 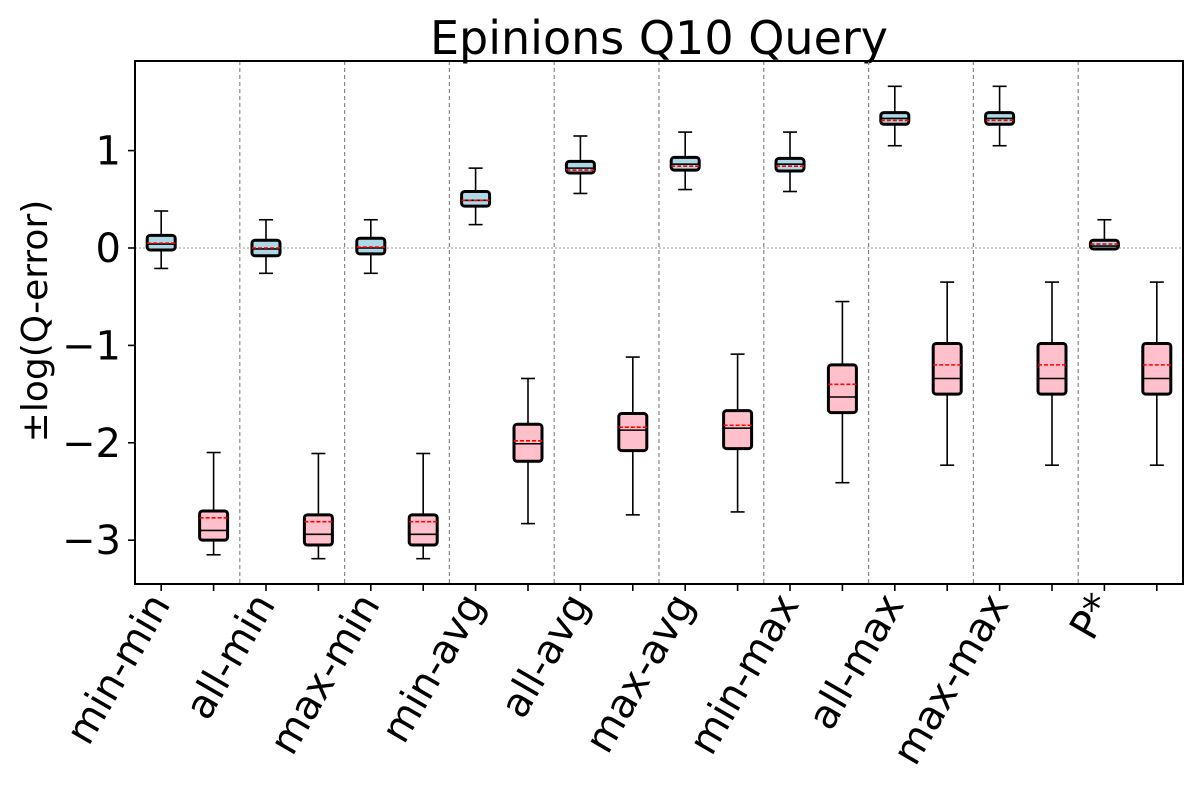 What do you see at coordinates (434, 668) in the screenshot?
I see `x-tick-label: min-avg` at bounding box center [434, 668].